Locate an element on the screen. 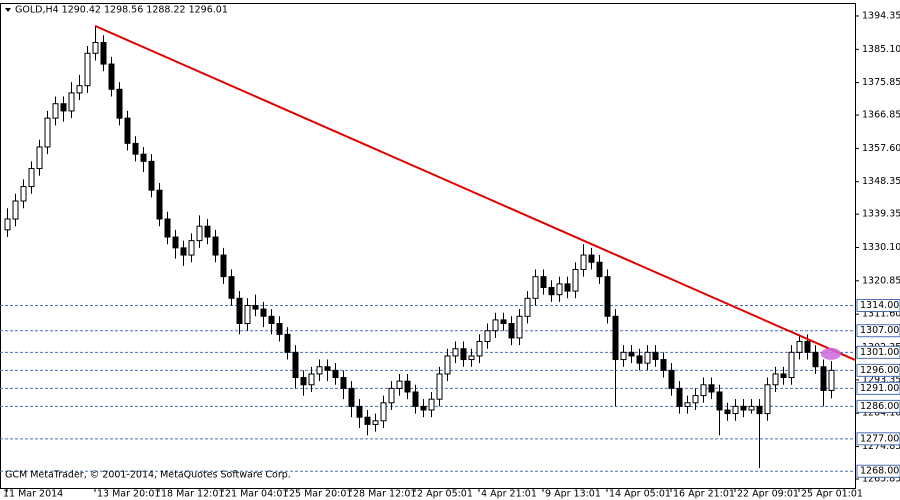 The image size is (900, 500). y-tick-label: 1394.35 is located at coordinates (881, 15).